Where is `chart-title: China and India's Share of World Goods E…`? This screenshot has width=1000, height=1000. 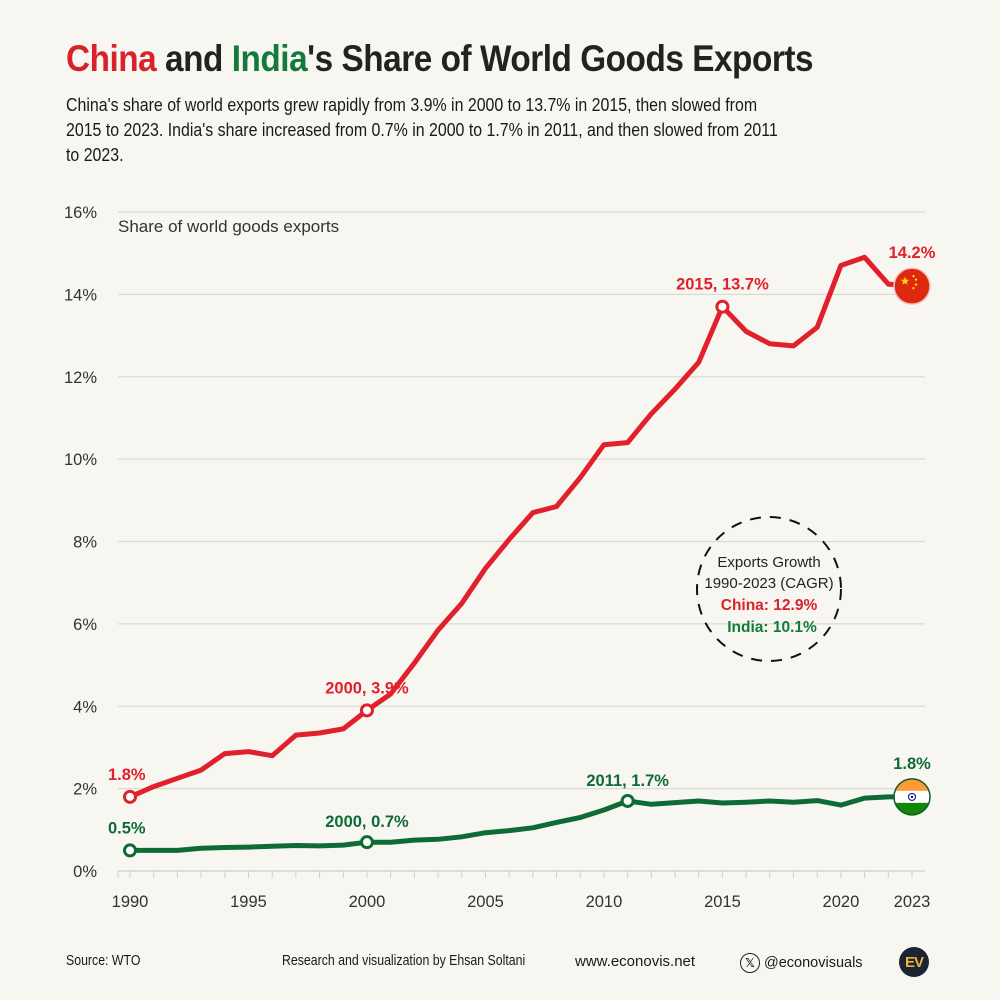 chart-title: China and India's Share of World Goods E… is located at coordinates (440, 59).